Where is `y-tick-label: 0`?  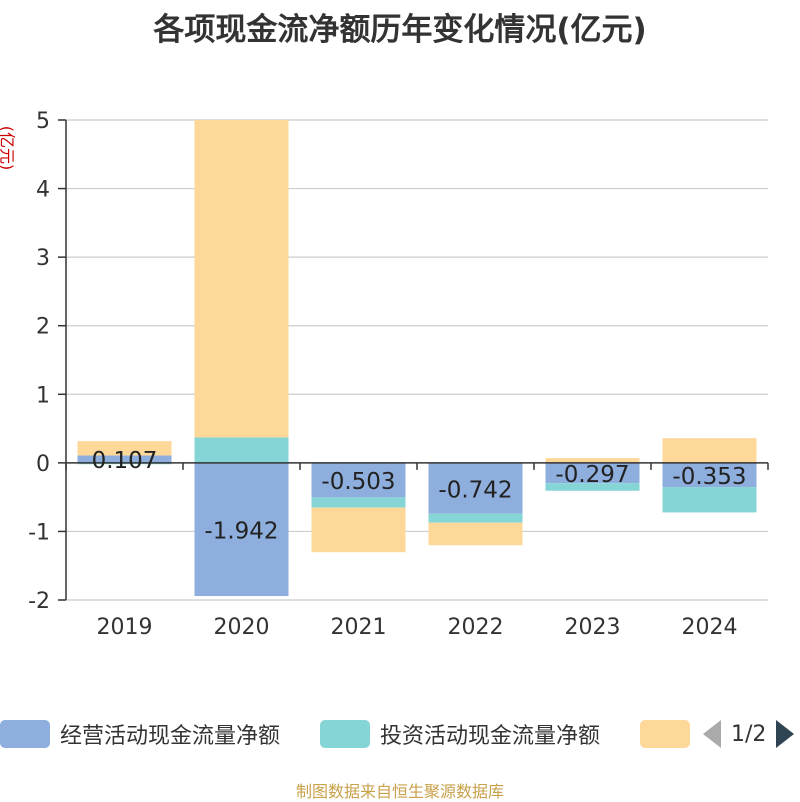 y-tick-label: 0 is located at coordinates (43, 464).